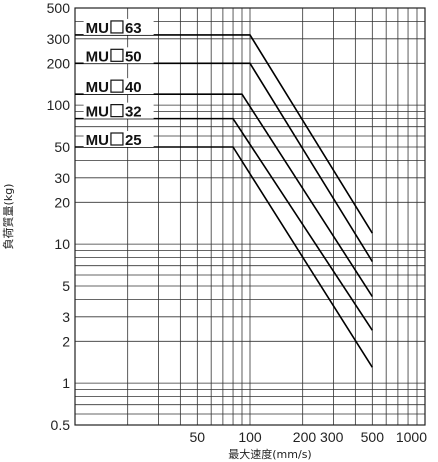  Describe the element at coordinates (373, 437) in the screenshot. I see `x-tick-label: 500` at that location.